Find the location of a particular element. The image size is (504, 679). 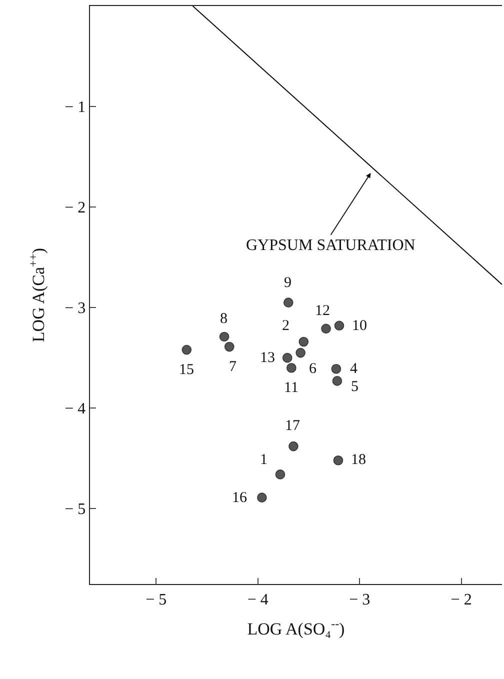

annotation: 7 is located at coordinates (233, 367).